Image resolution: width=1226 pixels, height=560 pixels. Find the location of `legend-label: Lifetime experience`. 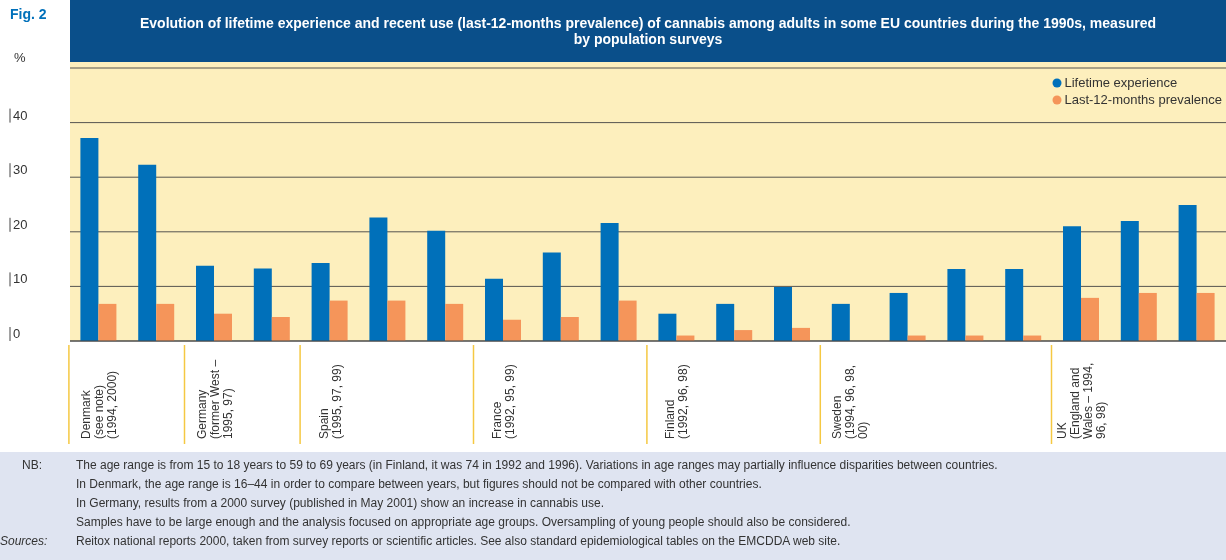

legend-label: Lifetime experience is located at coordinates (1121, 82).